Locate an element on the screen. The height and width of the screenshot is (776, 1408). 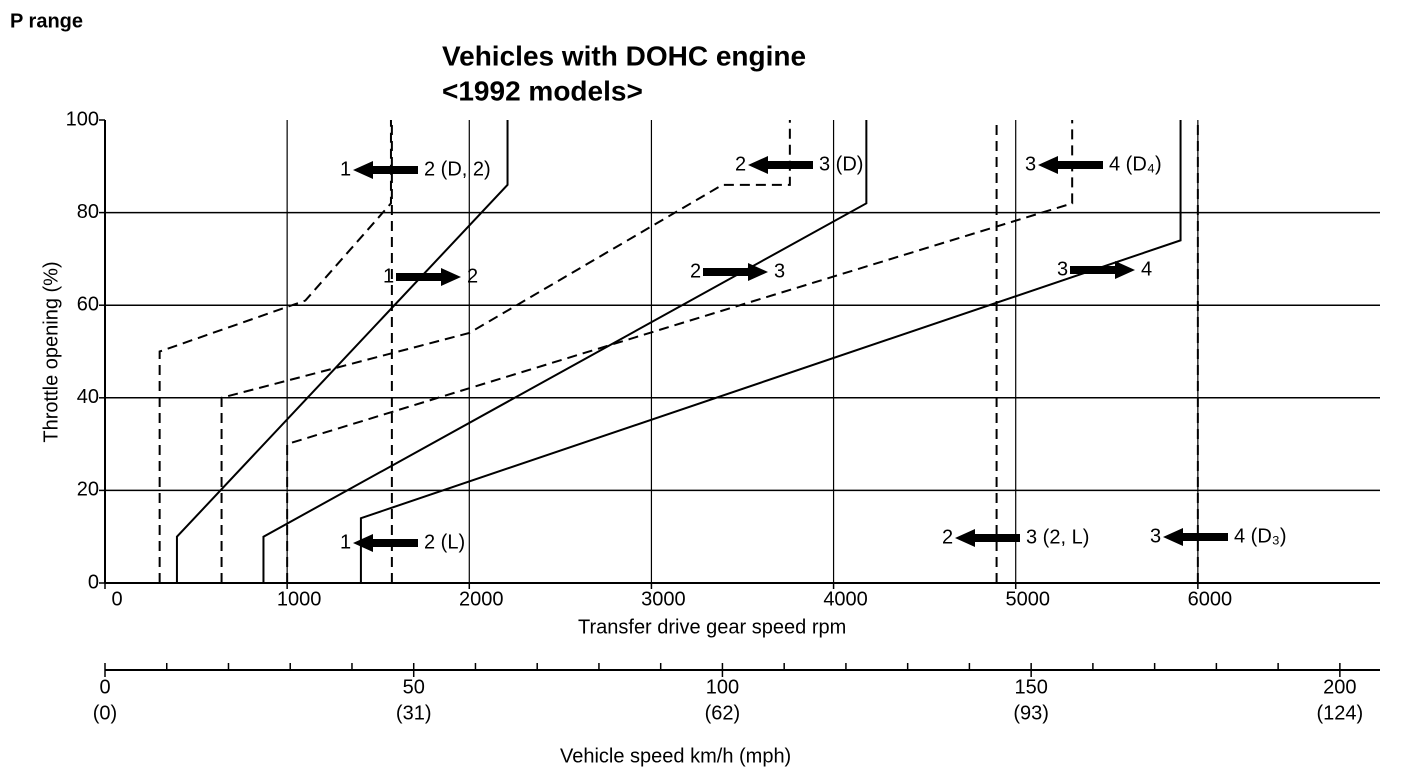
x-tick-label: 1000 is located at coordinates (299, 599).